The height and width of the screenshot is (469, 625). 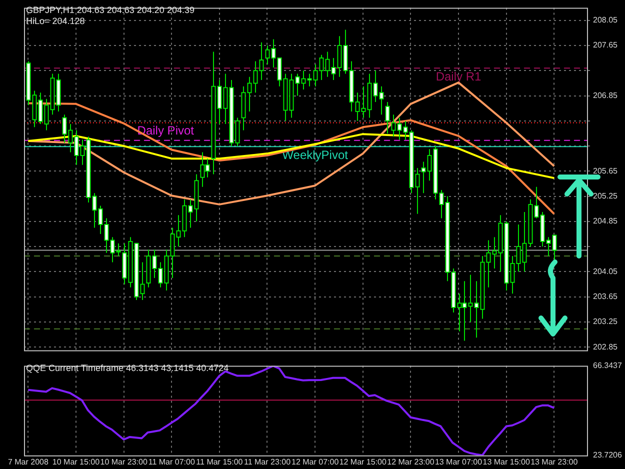 What do you see at coordinates (605, 171) in the screenshot?
I see `y-tick-label: 205.65` at bounding box center [605, 171].